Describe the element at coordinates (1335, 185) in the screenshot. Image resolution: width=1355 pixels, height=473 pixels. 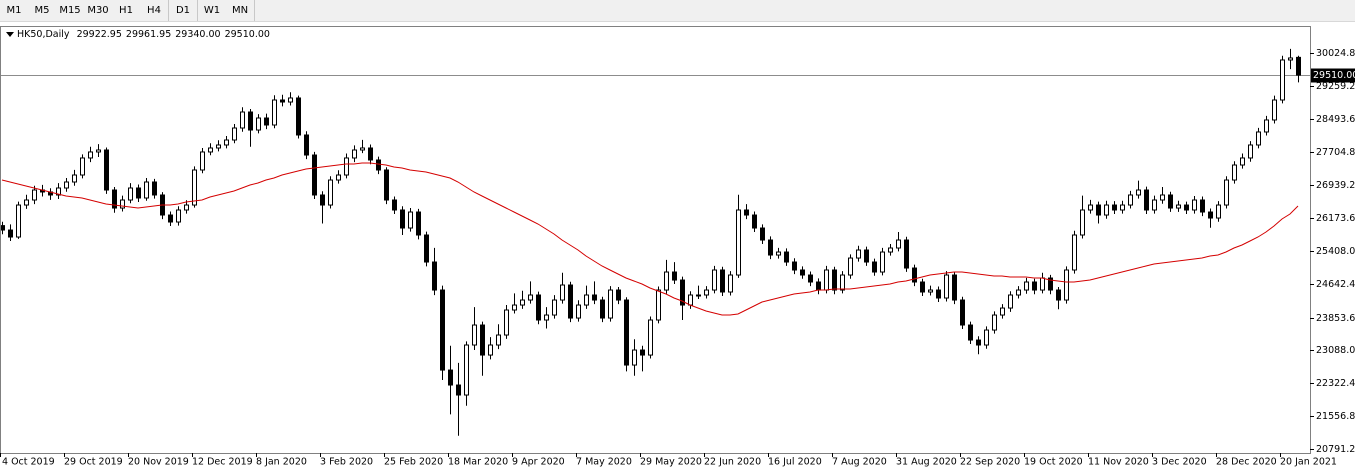
I see `y-tick-label: 26939.20` at that location.